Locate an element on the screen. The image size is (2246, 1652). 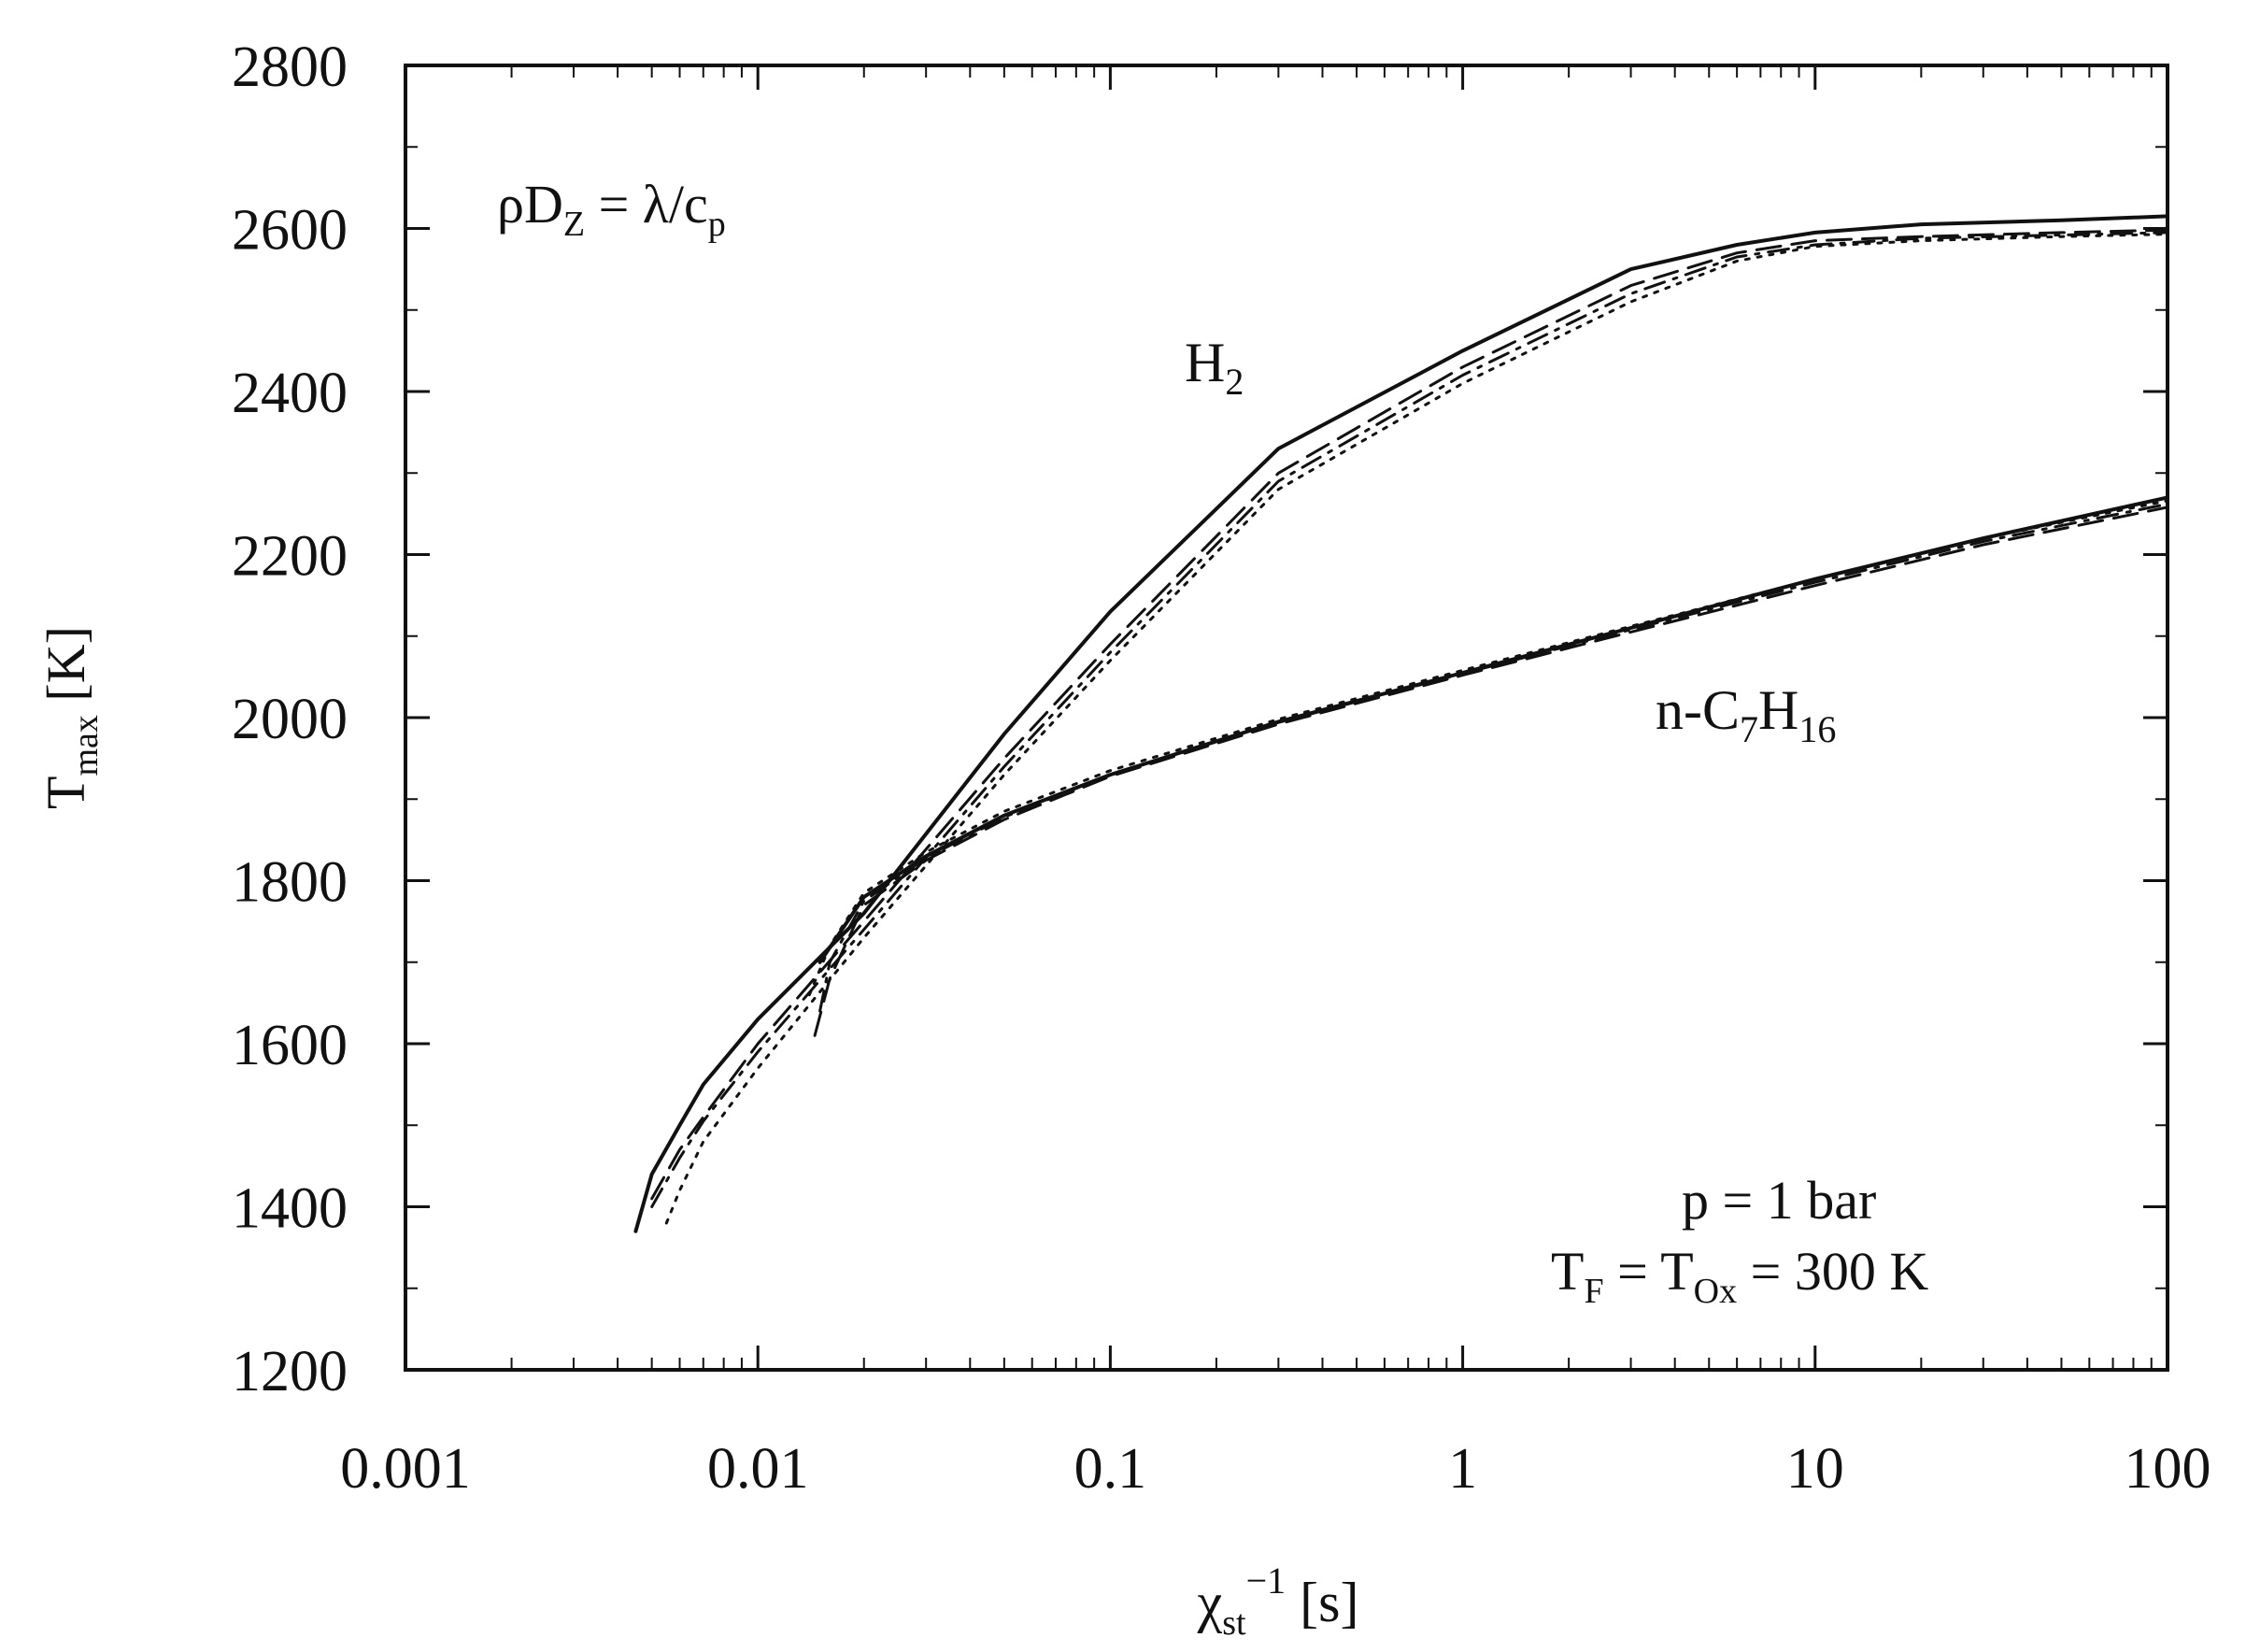
x-tick-label: 100 is located at coordinates (2168, 1469).